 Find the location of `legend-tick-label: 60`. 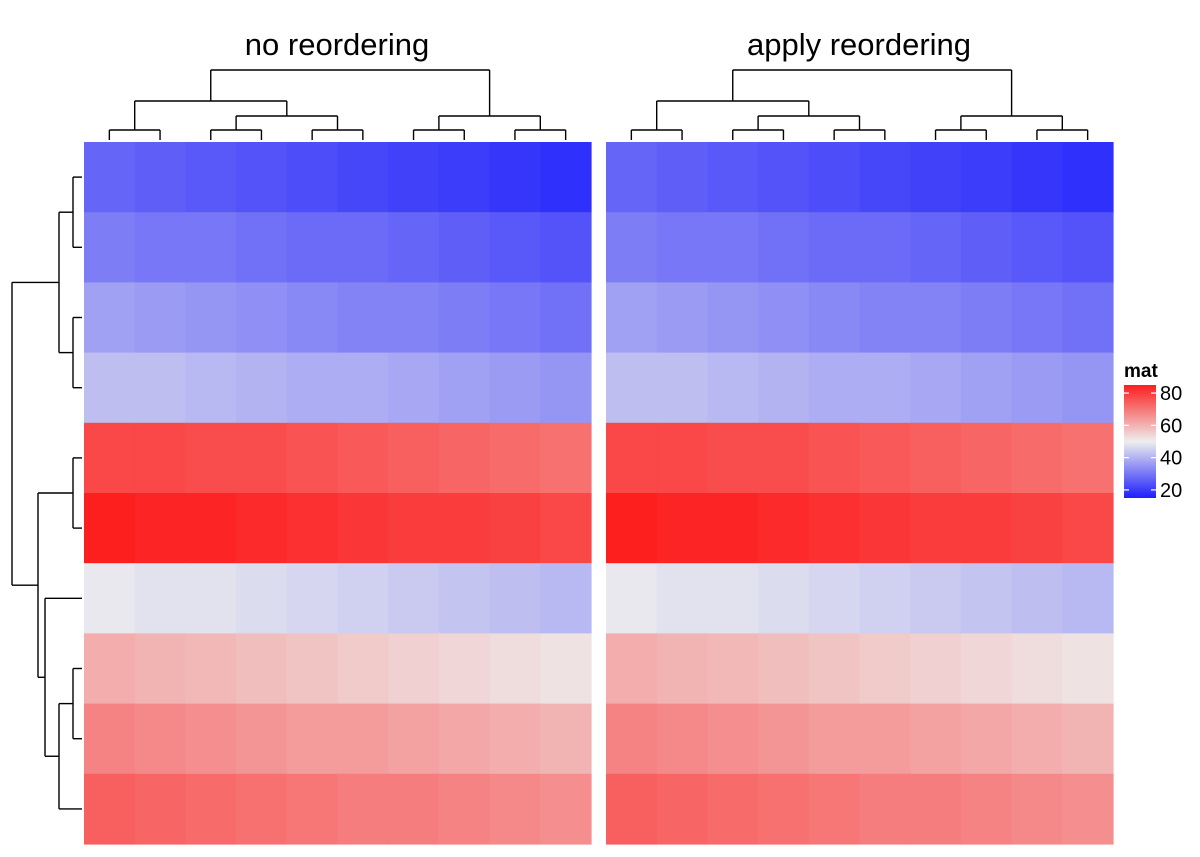

legend-tick-label: 60 is located at coordinates (1171, 426).